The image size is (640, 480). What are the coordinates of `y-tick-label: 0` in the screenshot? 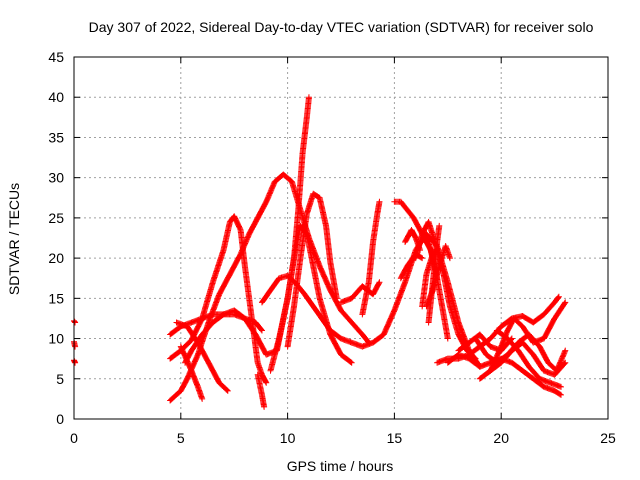 It's located at (60, 419).